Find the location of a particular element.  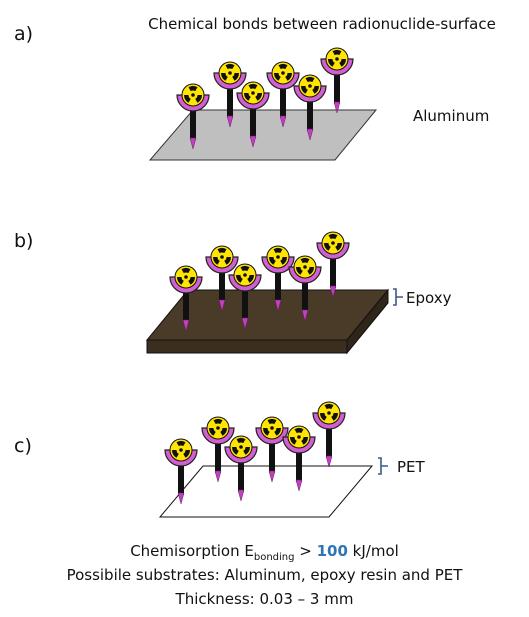

thickness-bracket-epoxy is located at coordinates (398, 297).